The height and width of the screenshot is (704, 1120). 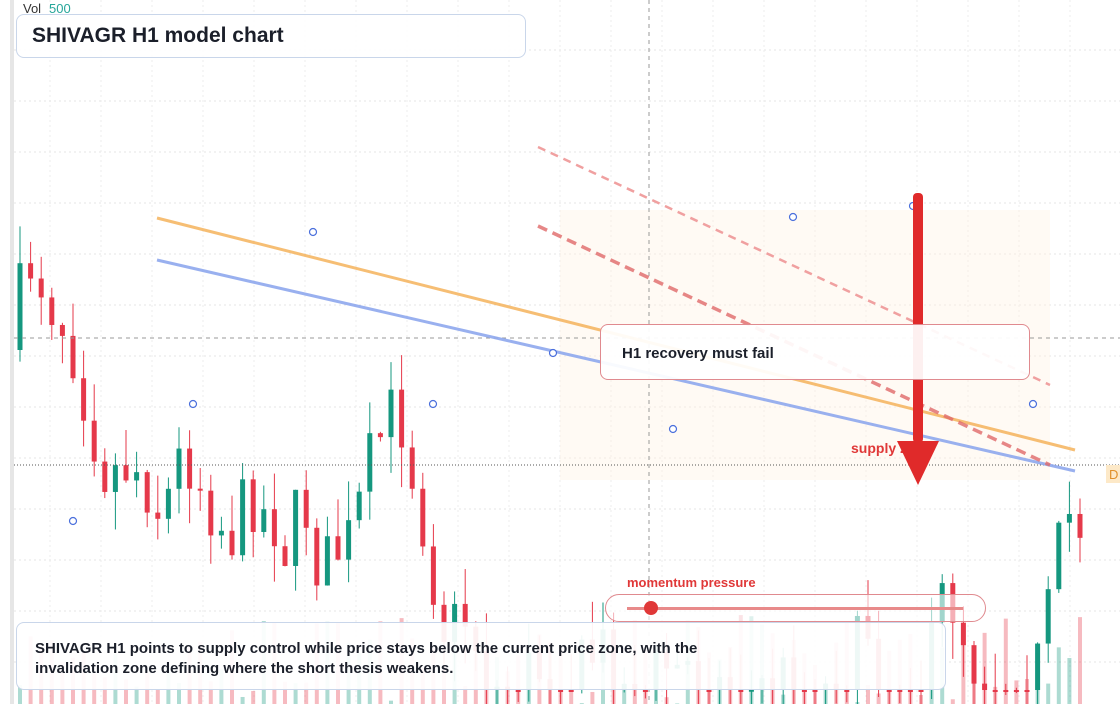 What do you see at coordinates (795, 608) in the screenshot?
I see `momentum-box` at bounding box center [795, 608].